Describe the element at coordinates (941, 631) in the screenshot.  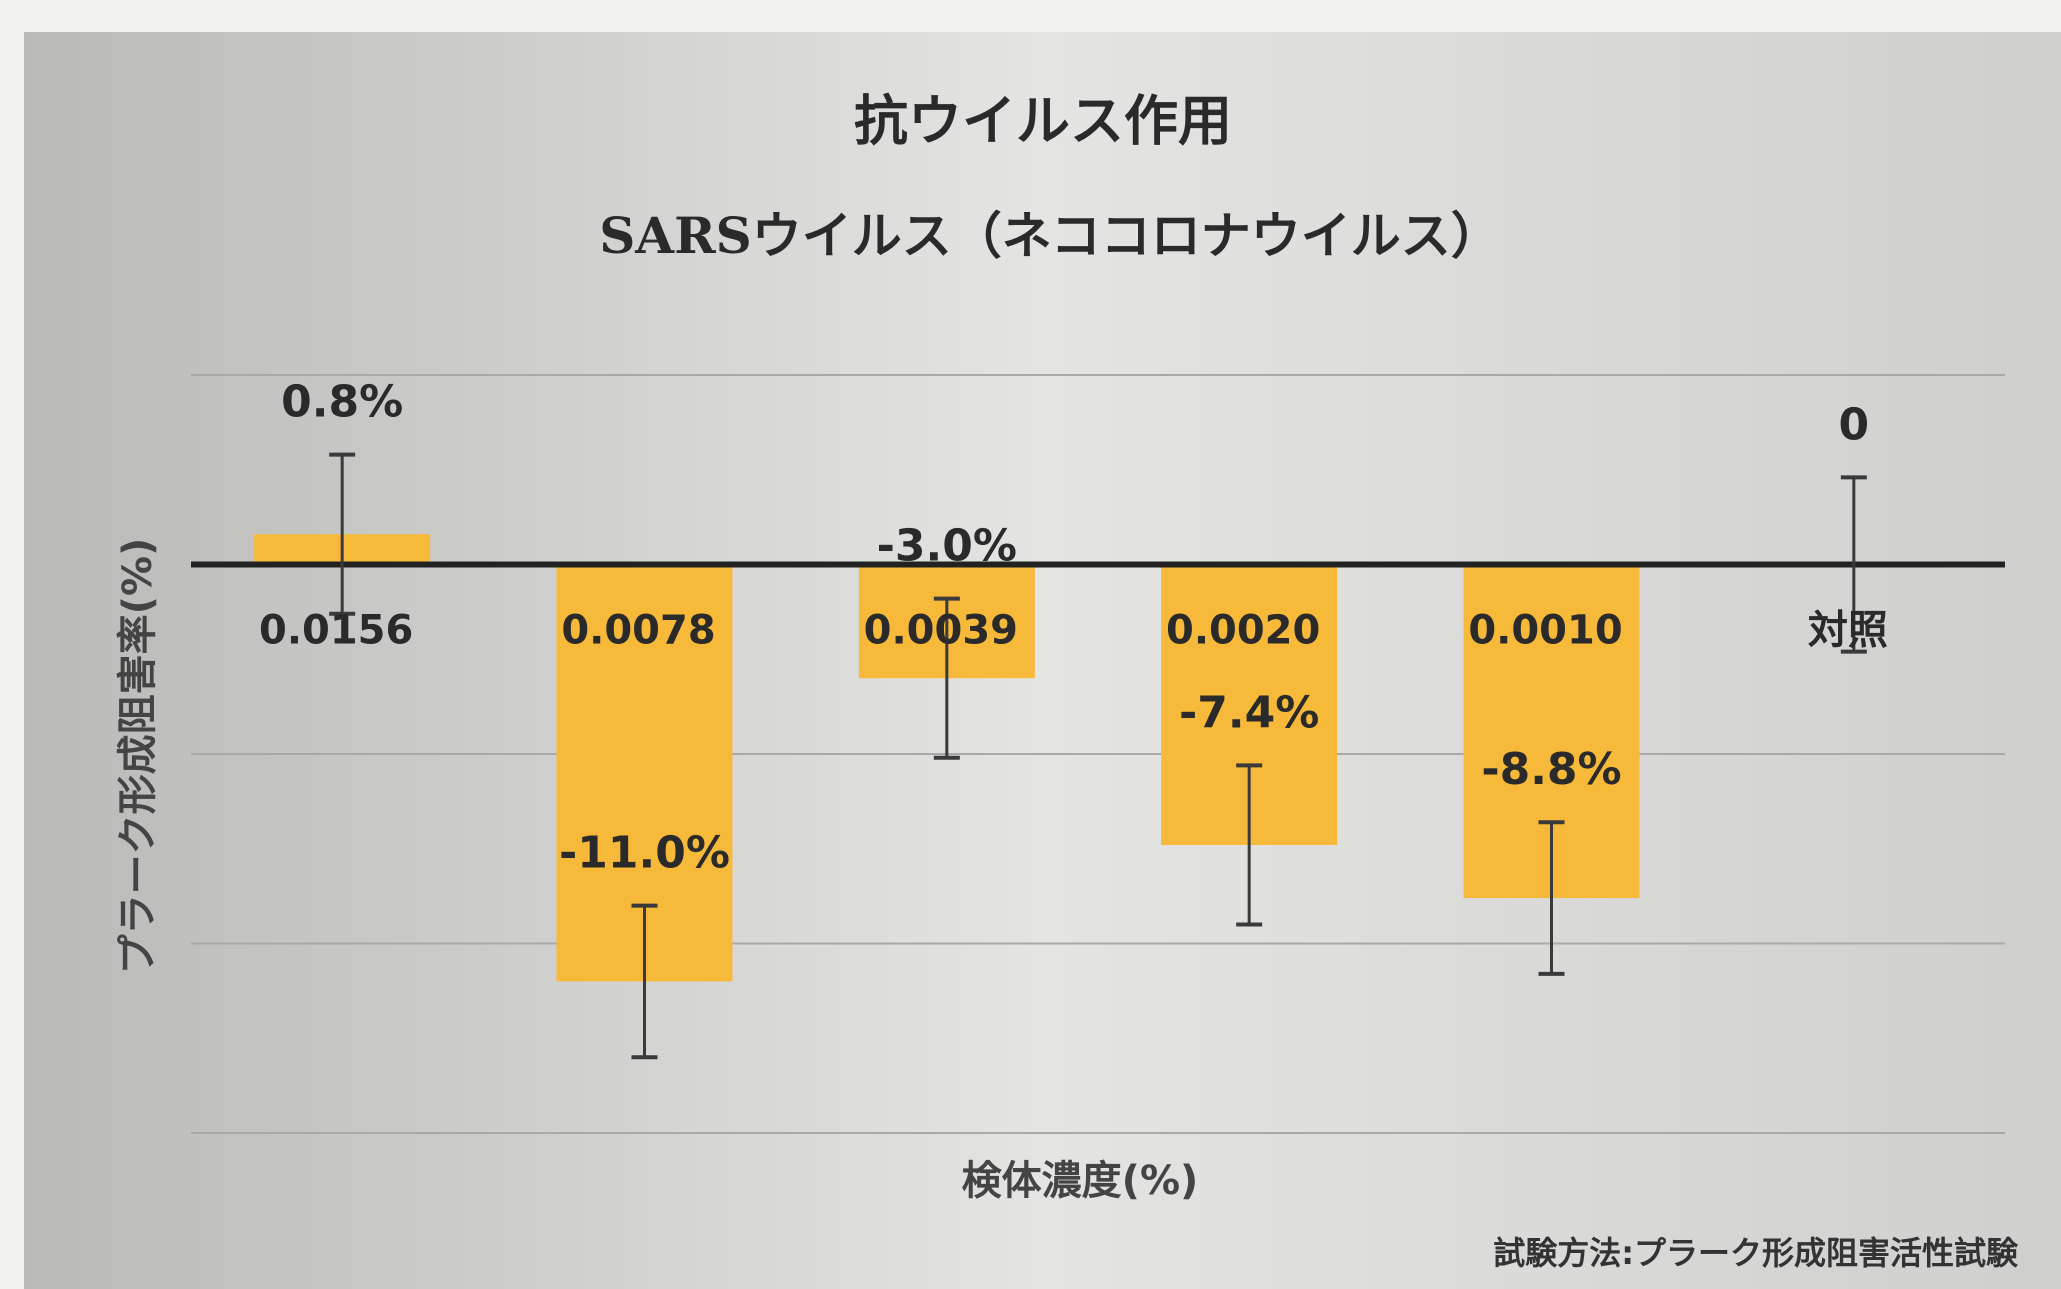
I see `x-tick-label: 0.0039` at that location.